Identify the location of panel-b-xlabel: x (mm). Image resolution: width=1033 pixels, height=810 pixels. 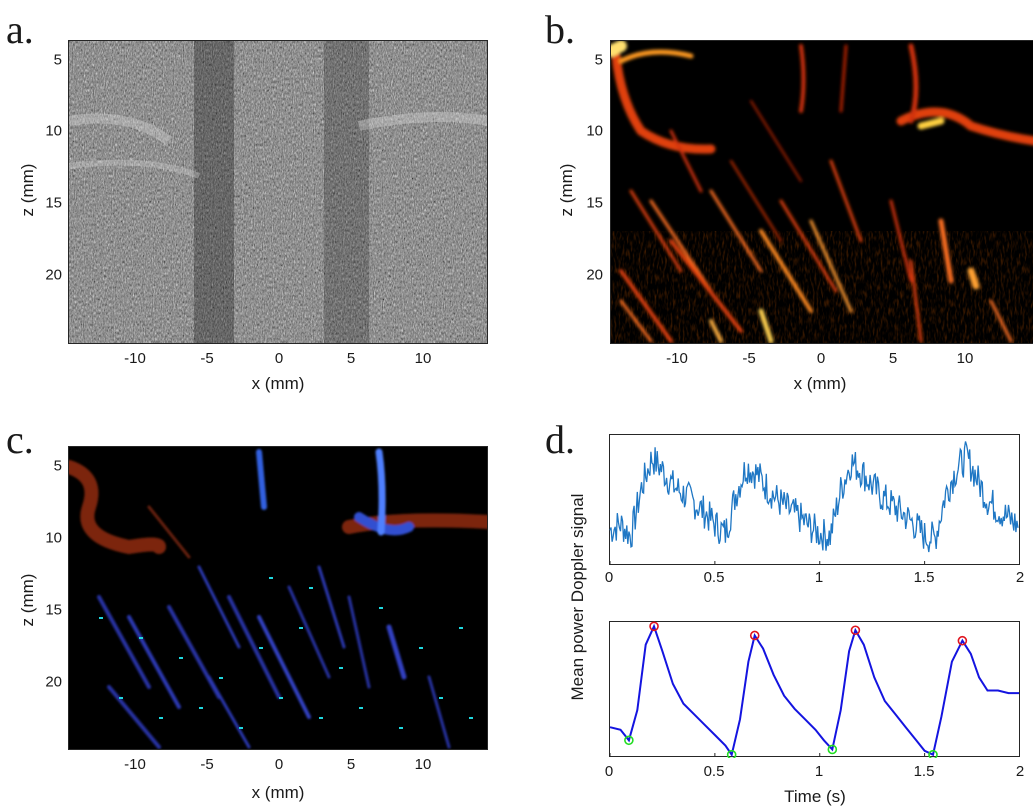
(820, 383).